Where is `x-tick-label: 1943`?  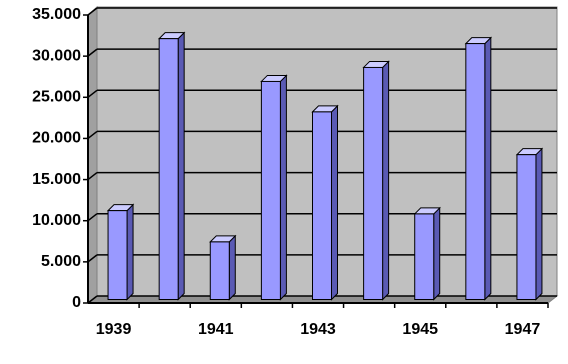
x-tick-label: 1943 is located at coordinates (318, 329).